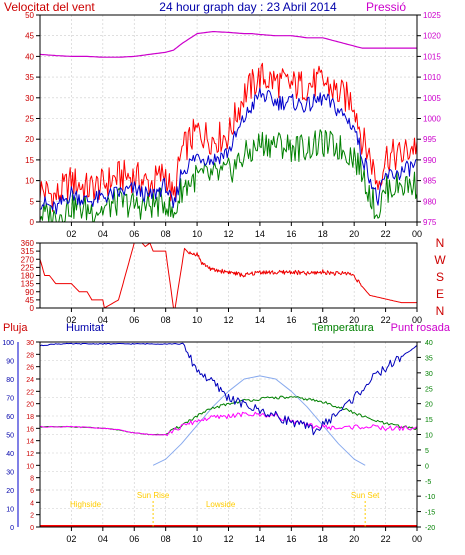  I want to click on x-tick-label: 00, so click(417, 234).